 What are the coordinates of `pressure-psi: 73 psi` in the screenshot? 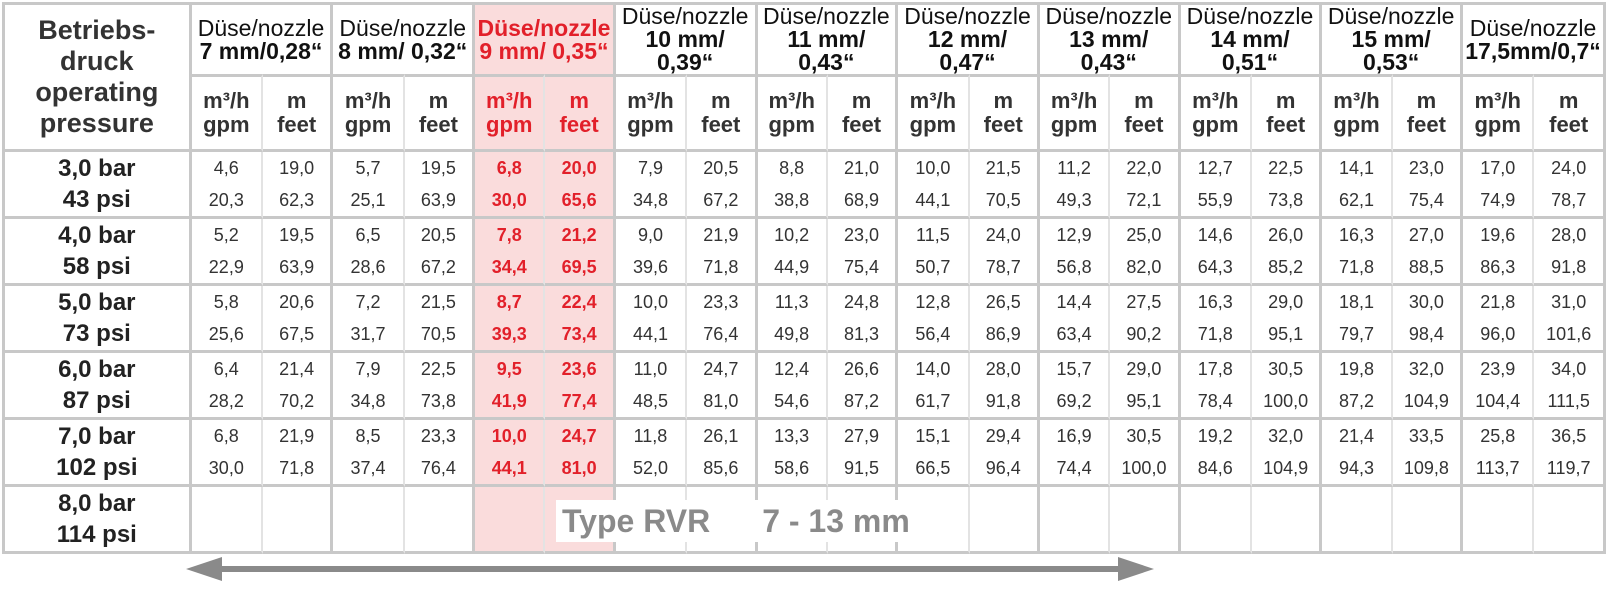 It's located at (96, 333).